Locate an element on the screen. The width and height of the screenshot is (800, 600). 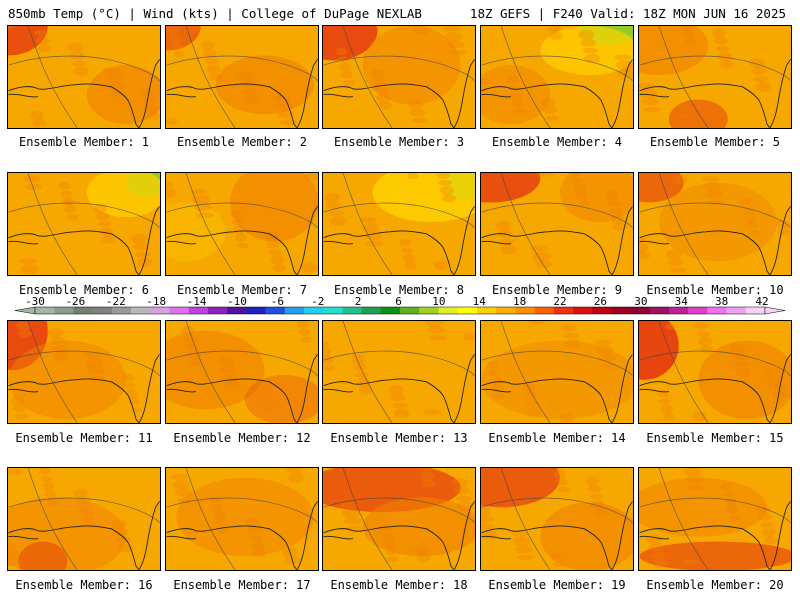
ensemble-member-label: Ensemble Member: 14 is located at coordinates (557, 438).